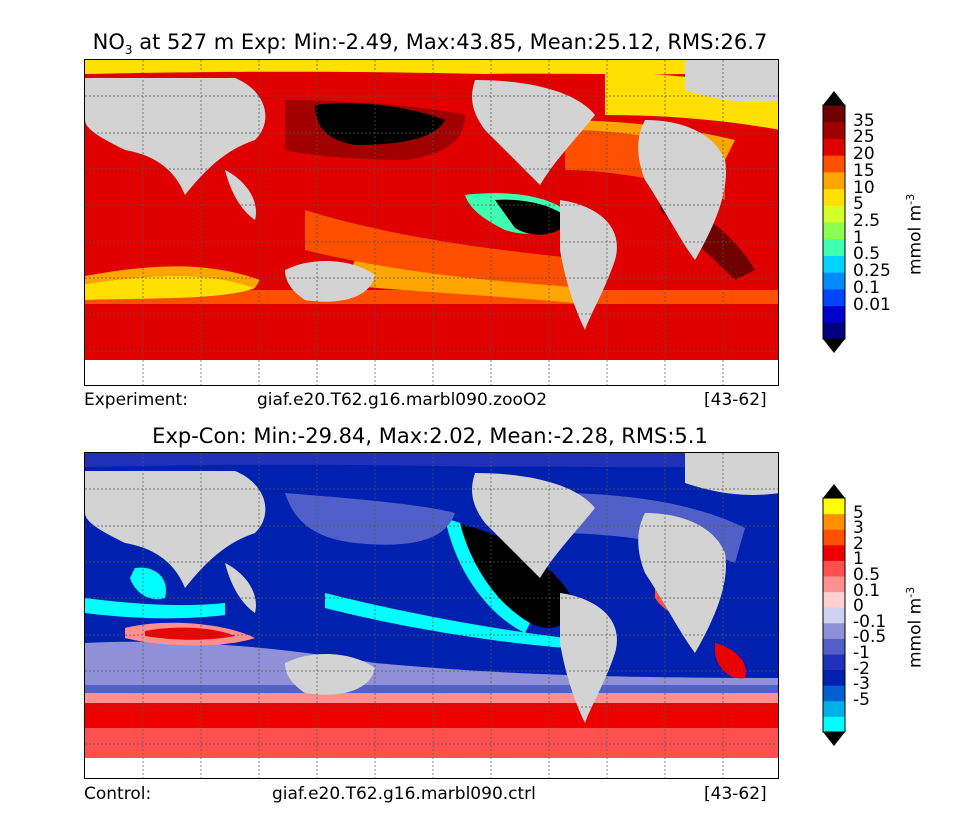  What do you see at coordinates (735, 400) in the screenshot?
I see `top-caption-years: [43-62]` at bounding box center [735, 400].